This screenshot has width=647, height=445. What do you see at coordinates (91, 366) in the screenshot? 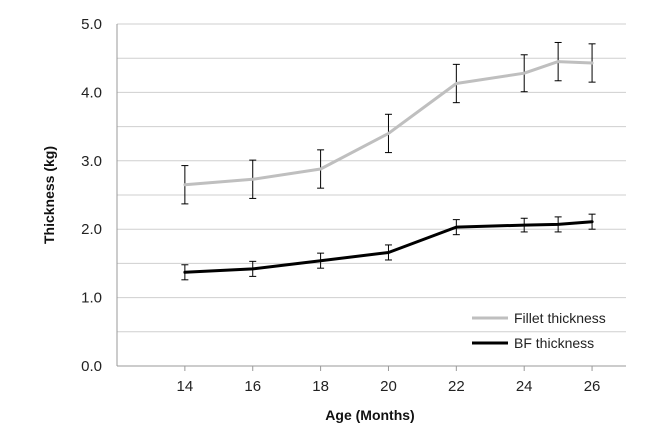
I see `y-tick-label: 0.0` at bounding box center [91, 366].